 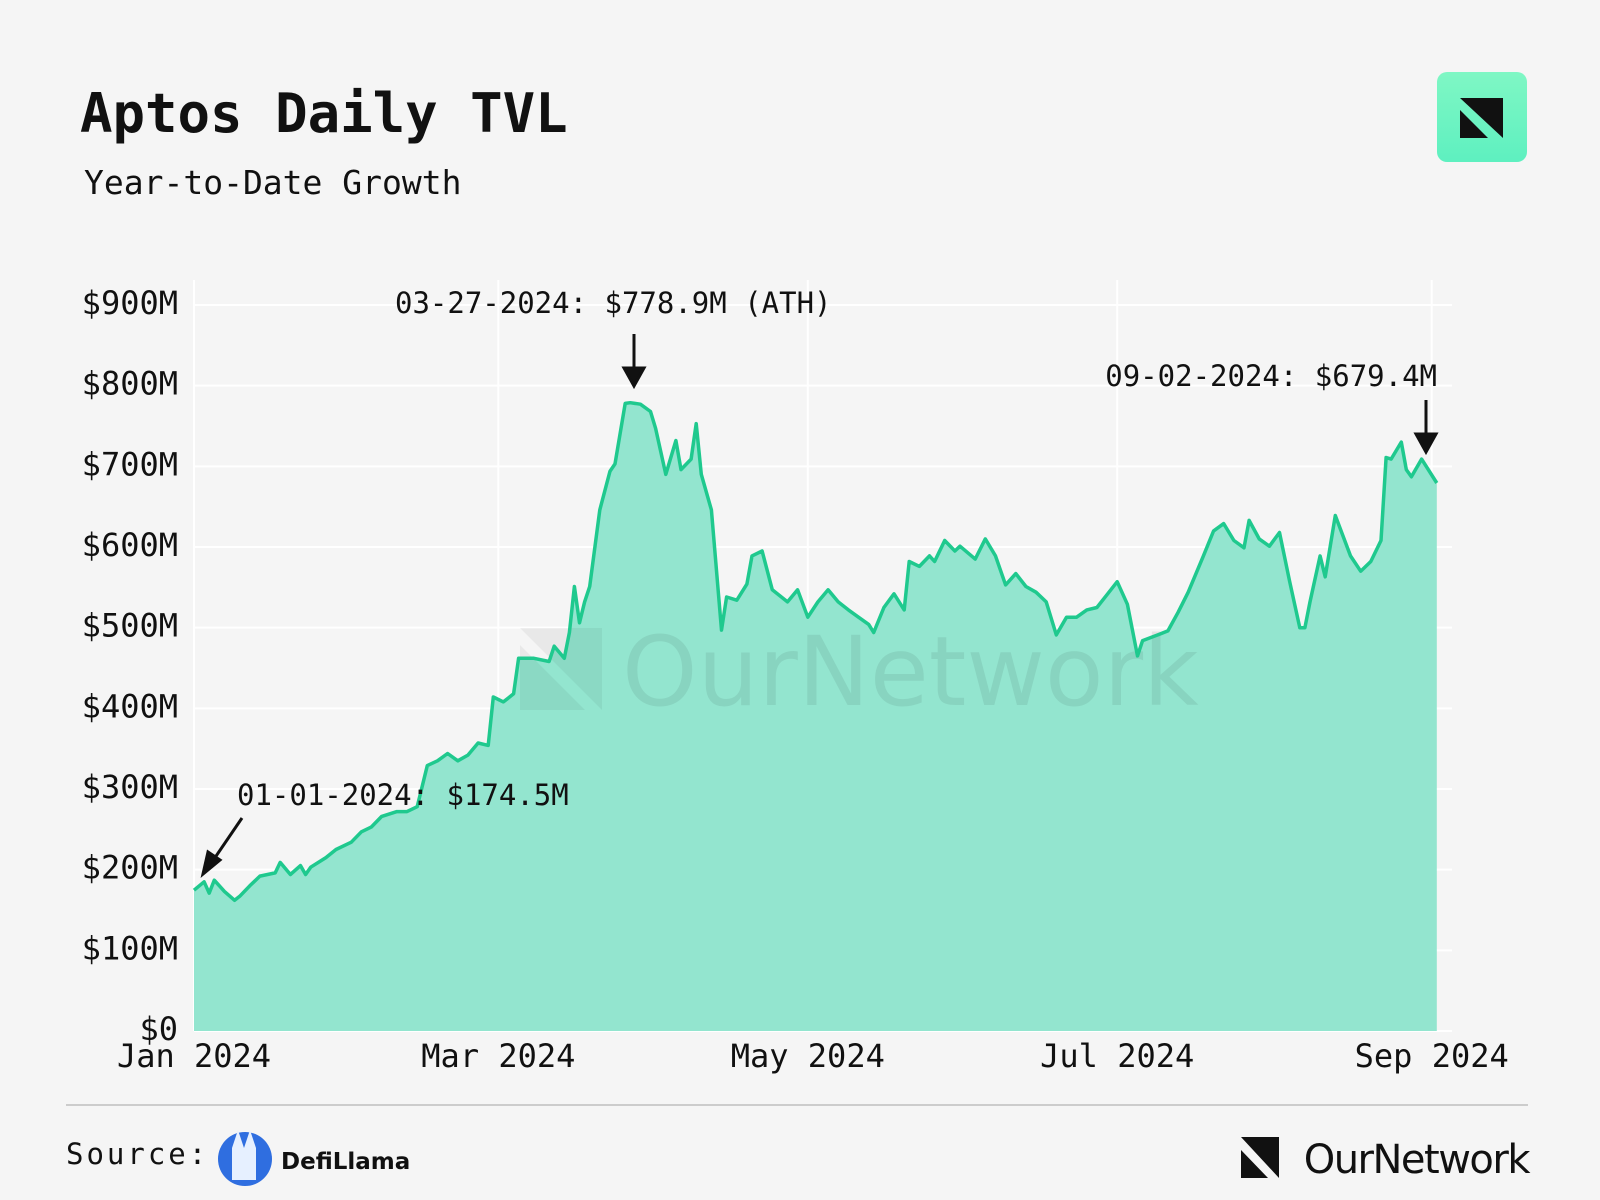 I want to click on y-tick-label: $500M, so click(x=130, y=626).